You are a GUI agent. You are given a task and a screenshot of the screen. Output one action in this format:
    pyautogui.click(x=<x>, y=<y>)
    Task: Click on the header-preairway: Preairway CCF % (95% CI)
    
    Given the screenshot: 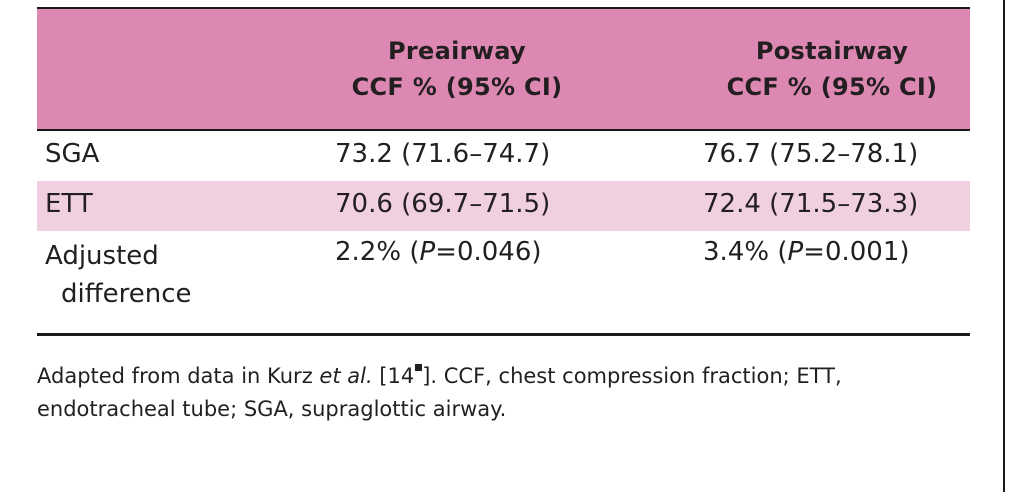 What is the action you would take?
    pyautogui.click(x=457, y=69)
    